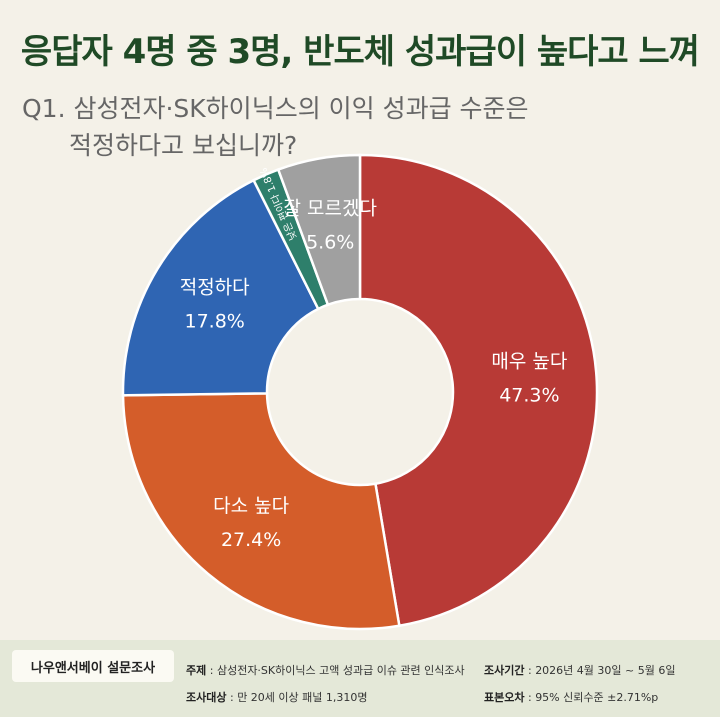 The height and width of the screenshot is (717, 720). What do you see at coordinates (275, 127) in the screenshot?
I see `question: Q1. 삼성전자·SK하이닉스의 이익 성과급 수준은 적정하다고 보십니까?` at bounding box center [275, 127].